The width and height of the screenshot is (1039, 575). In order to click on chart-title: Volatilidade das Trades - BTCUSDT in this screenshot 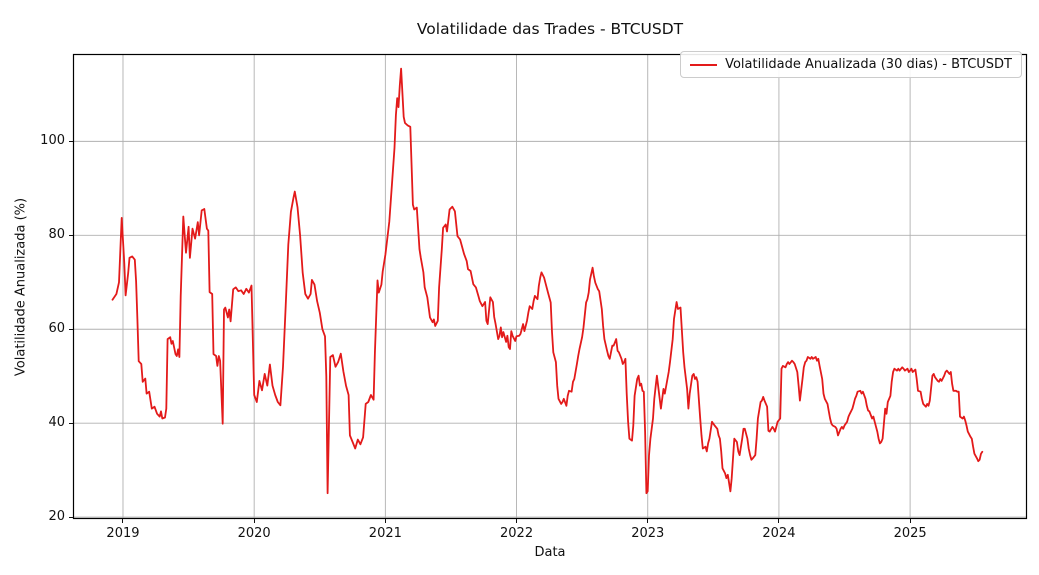, I will do `click(550, 29)`.